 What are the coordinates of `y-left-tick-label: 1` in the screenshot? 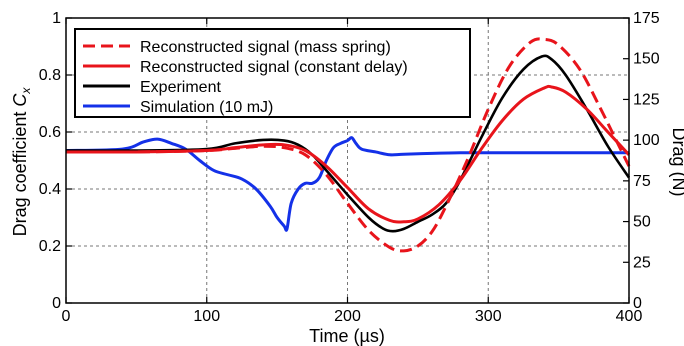 It's located at (56, 18).